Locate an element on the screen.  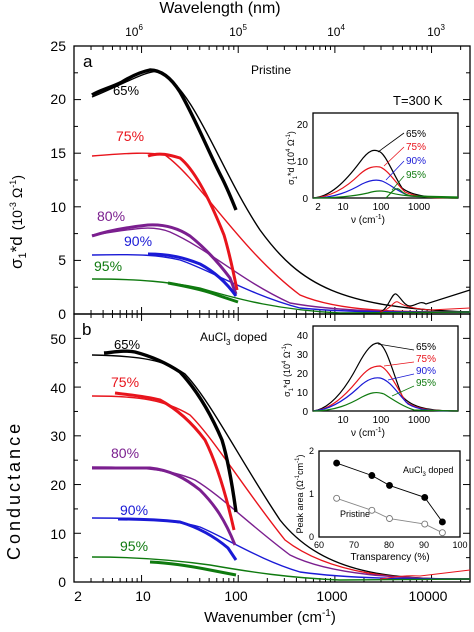
top-tick-1e5: 10⁵ is located at coordinates (238, 31).